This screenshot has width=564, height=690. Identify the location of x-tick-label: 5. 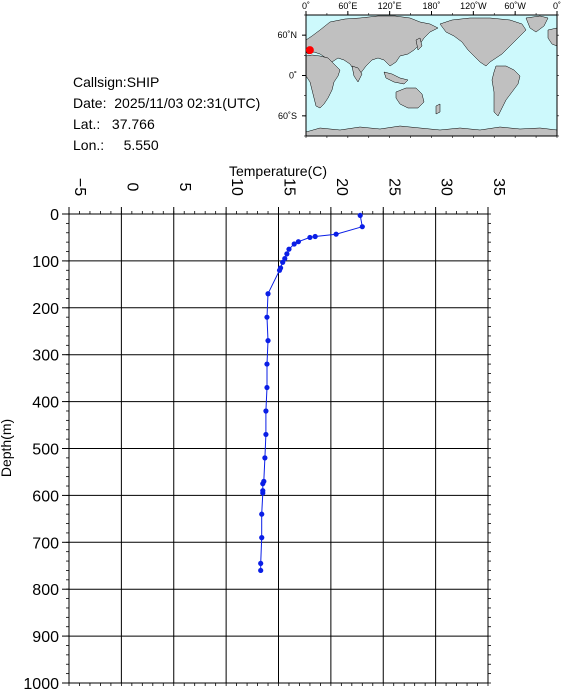
(184, 187).